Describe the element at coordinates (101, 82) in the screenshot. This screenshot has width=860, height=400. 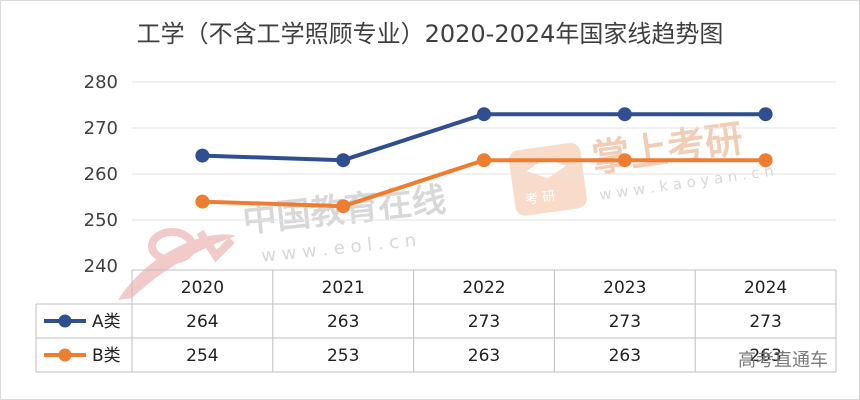
I see `y-tick-label: 280` at that location.